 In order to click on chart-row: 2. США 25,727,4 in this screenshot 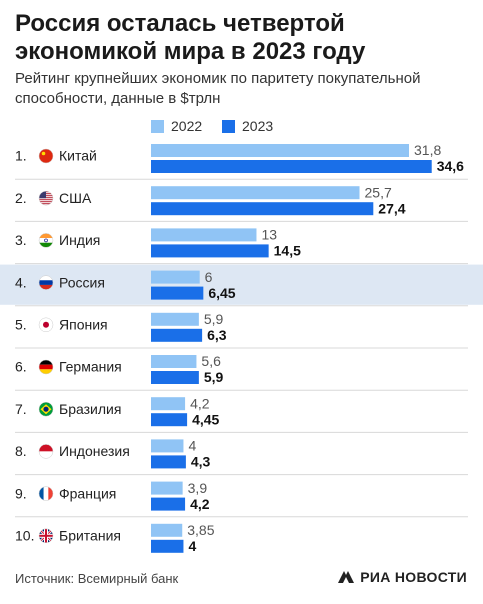, I will do `click(241, 203)`.